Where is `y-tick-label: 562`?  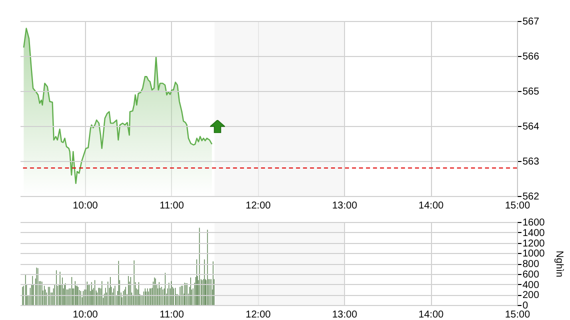
y-tick-label: 562 is located at coordinates (531, 197).